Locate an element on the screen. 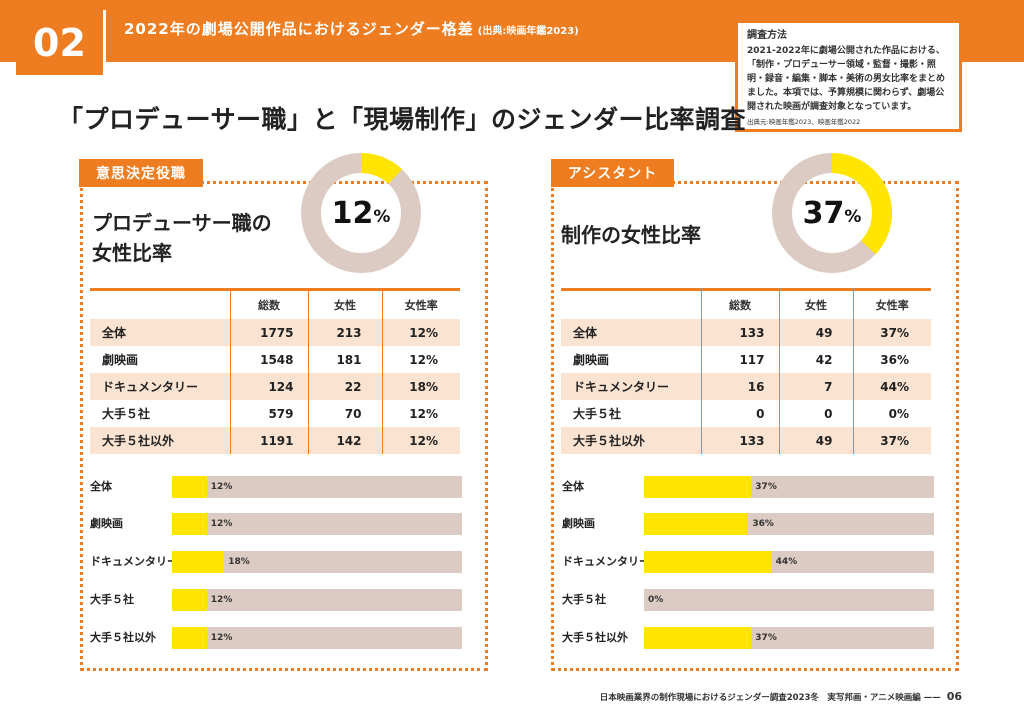 This screenshot has width=1024, height=724. left-panel-tab: 意思決定役職 is located at coordinates (141, 173).